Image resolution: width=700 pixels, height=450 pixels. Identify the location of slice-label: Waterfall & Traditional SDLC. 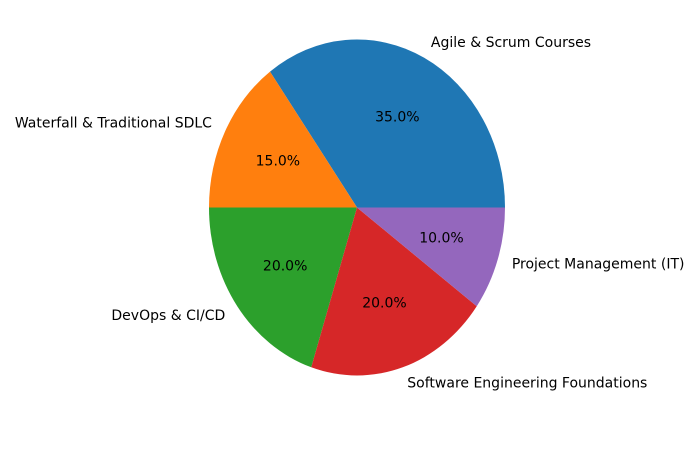
(113, 124).